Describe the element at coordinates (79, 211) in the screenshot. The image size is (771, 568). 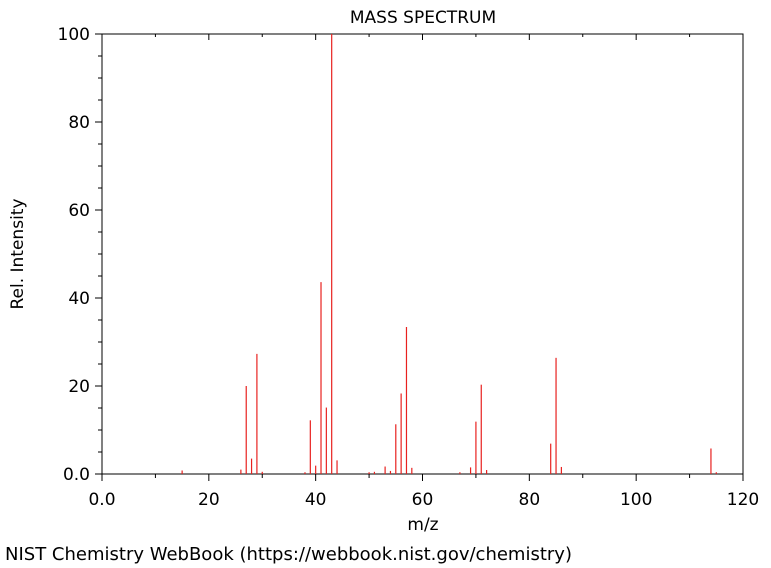
I see `y-tick-label: 60` at that location.